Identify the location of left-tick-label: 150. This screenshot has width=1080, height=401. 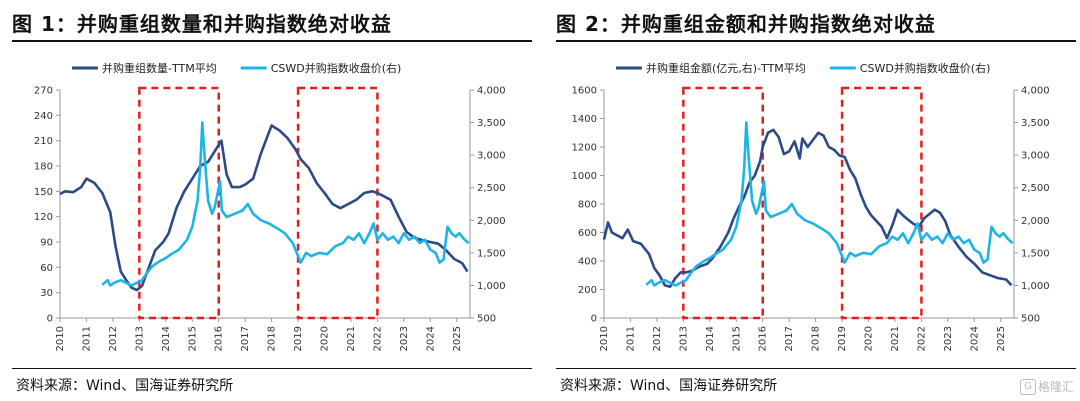
(43, 192).